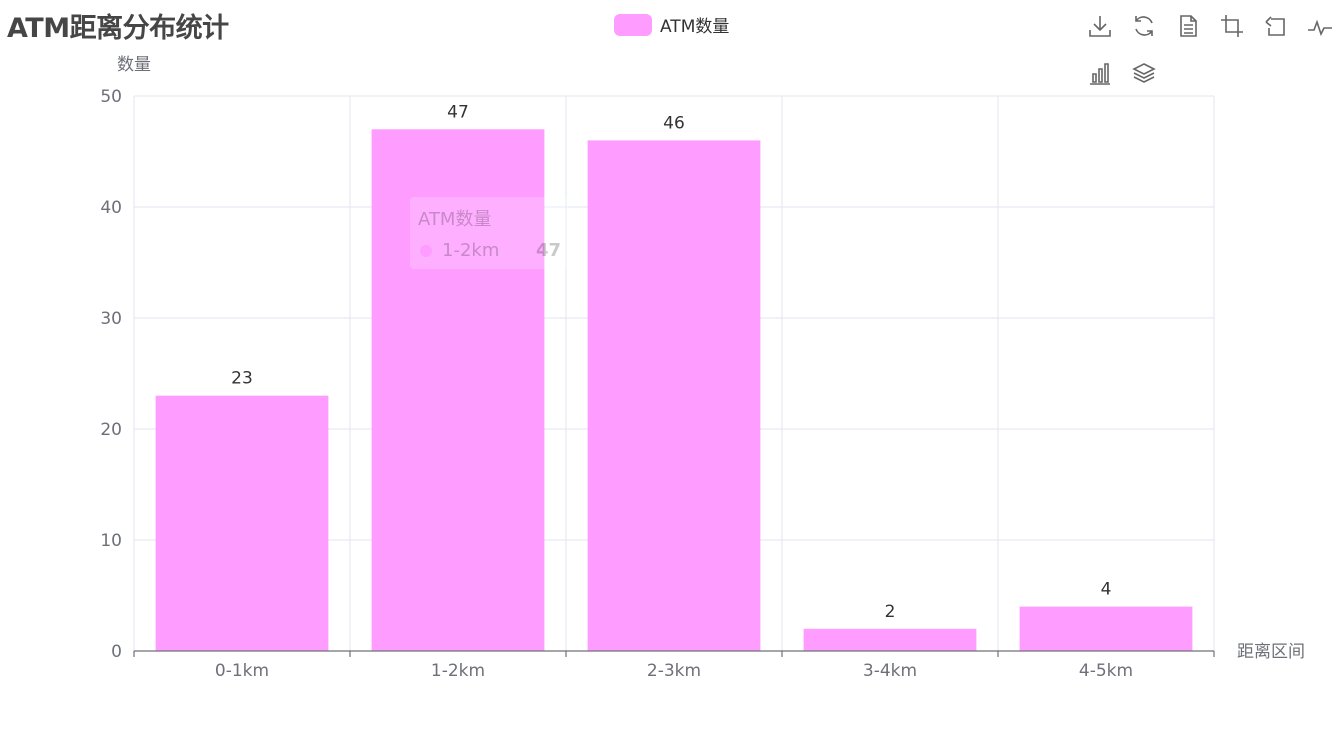 This screenshot has width=1344, height=735. Describe the element at coordinates (549, 250) in the screenshot. I see `tooltip-value: 47` at that location.